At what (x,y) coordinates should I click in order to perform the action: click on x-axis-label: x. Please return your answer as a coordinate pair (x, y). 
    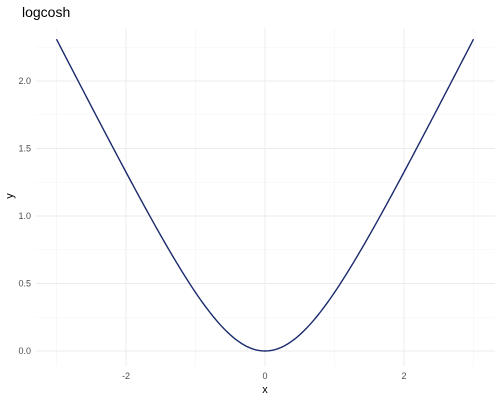
    Looking at the image, I should click on (265, 390).